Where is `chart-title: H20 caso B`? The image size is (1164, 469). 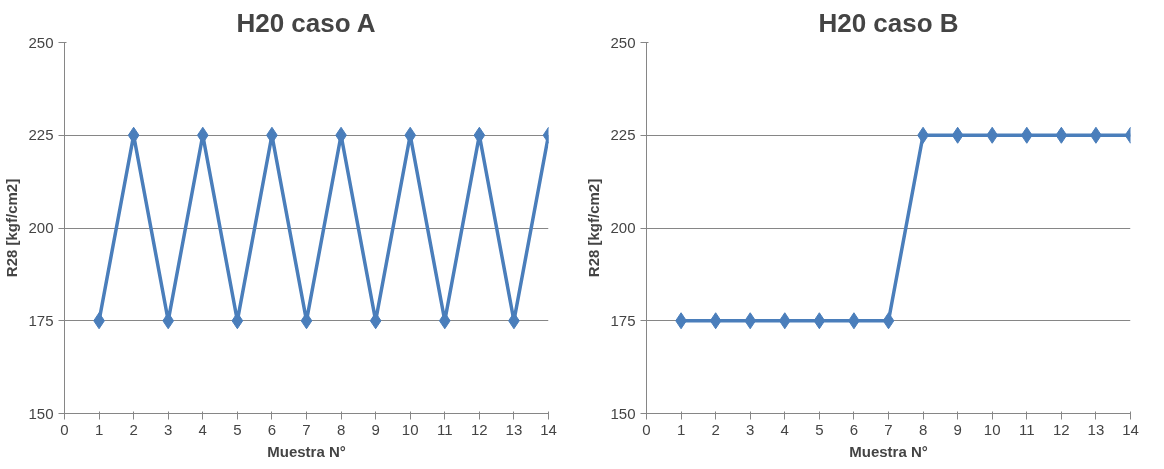 chart-title: H20 caso B is located at coordinates (888, 22).